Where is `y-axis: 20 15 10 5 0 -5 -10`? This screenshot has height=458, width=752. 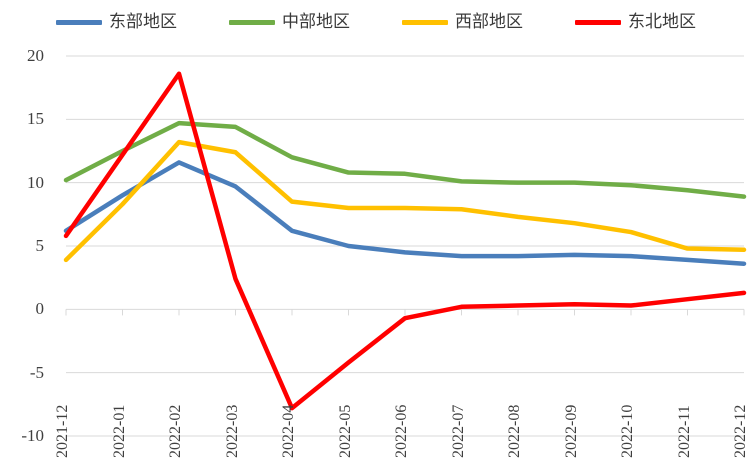
y-axis: 20 15 10 5 0 -5 -10 is located at coordinates (28, 245).